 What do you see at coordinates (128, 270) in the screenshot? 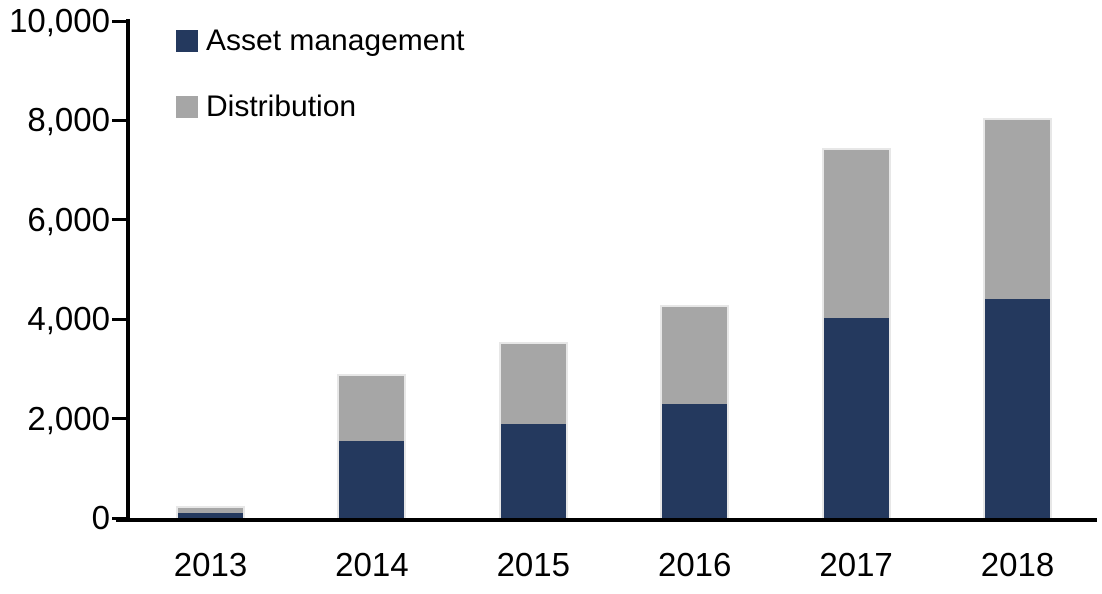
I see `y-axis-line` at bounding box center [128, 270].